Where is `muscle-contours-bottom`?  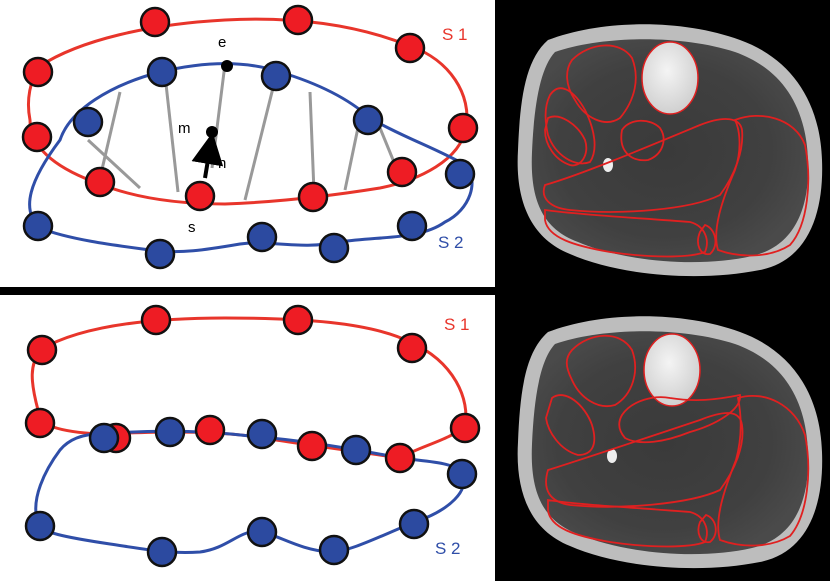
muscle-contours-bottom is located at coordinates (677, 441).